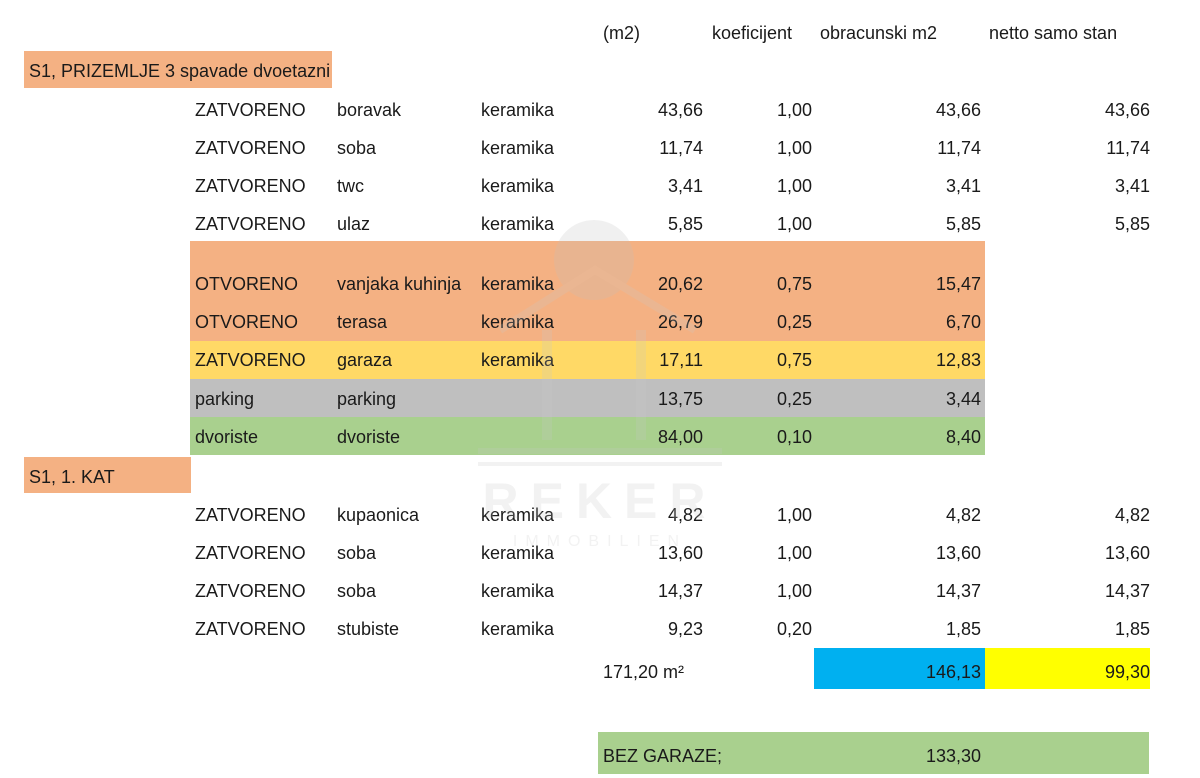  What do you see at coordinates (365, 360) in the screenshot?
I see `cell-room: garaza` at bounding box center [365, 360].